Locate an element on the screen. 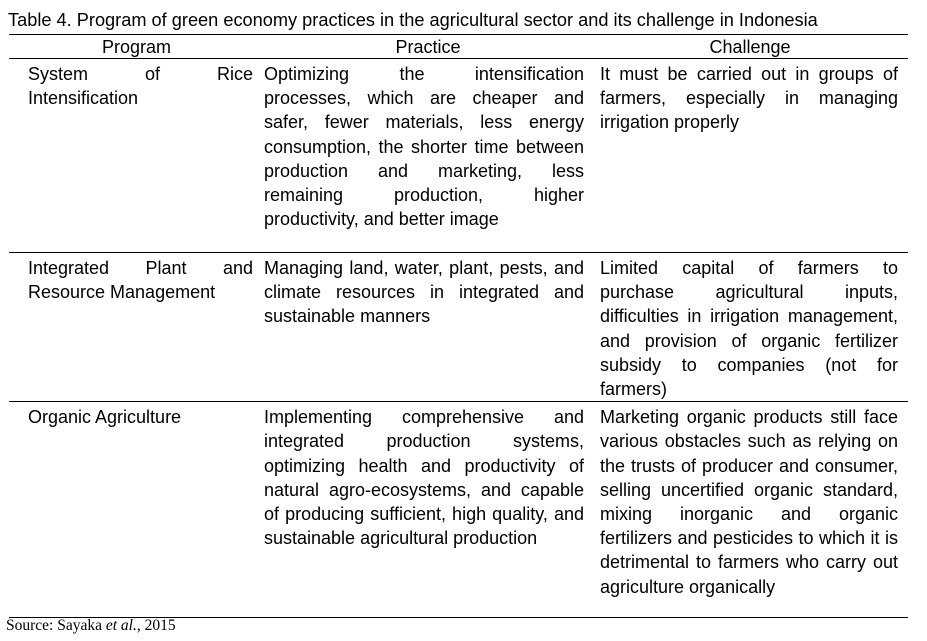  program-cell: Organic Agriculture is located at coordinates (105, 417).